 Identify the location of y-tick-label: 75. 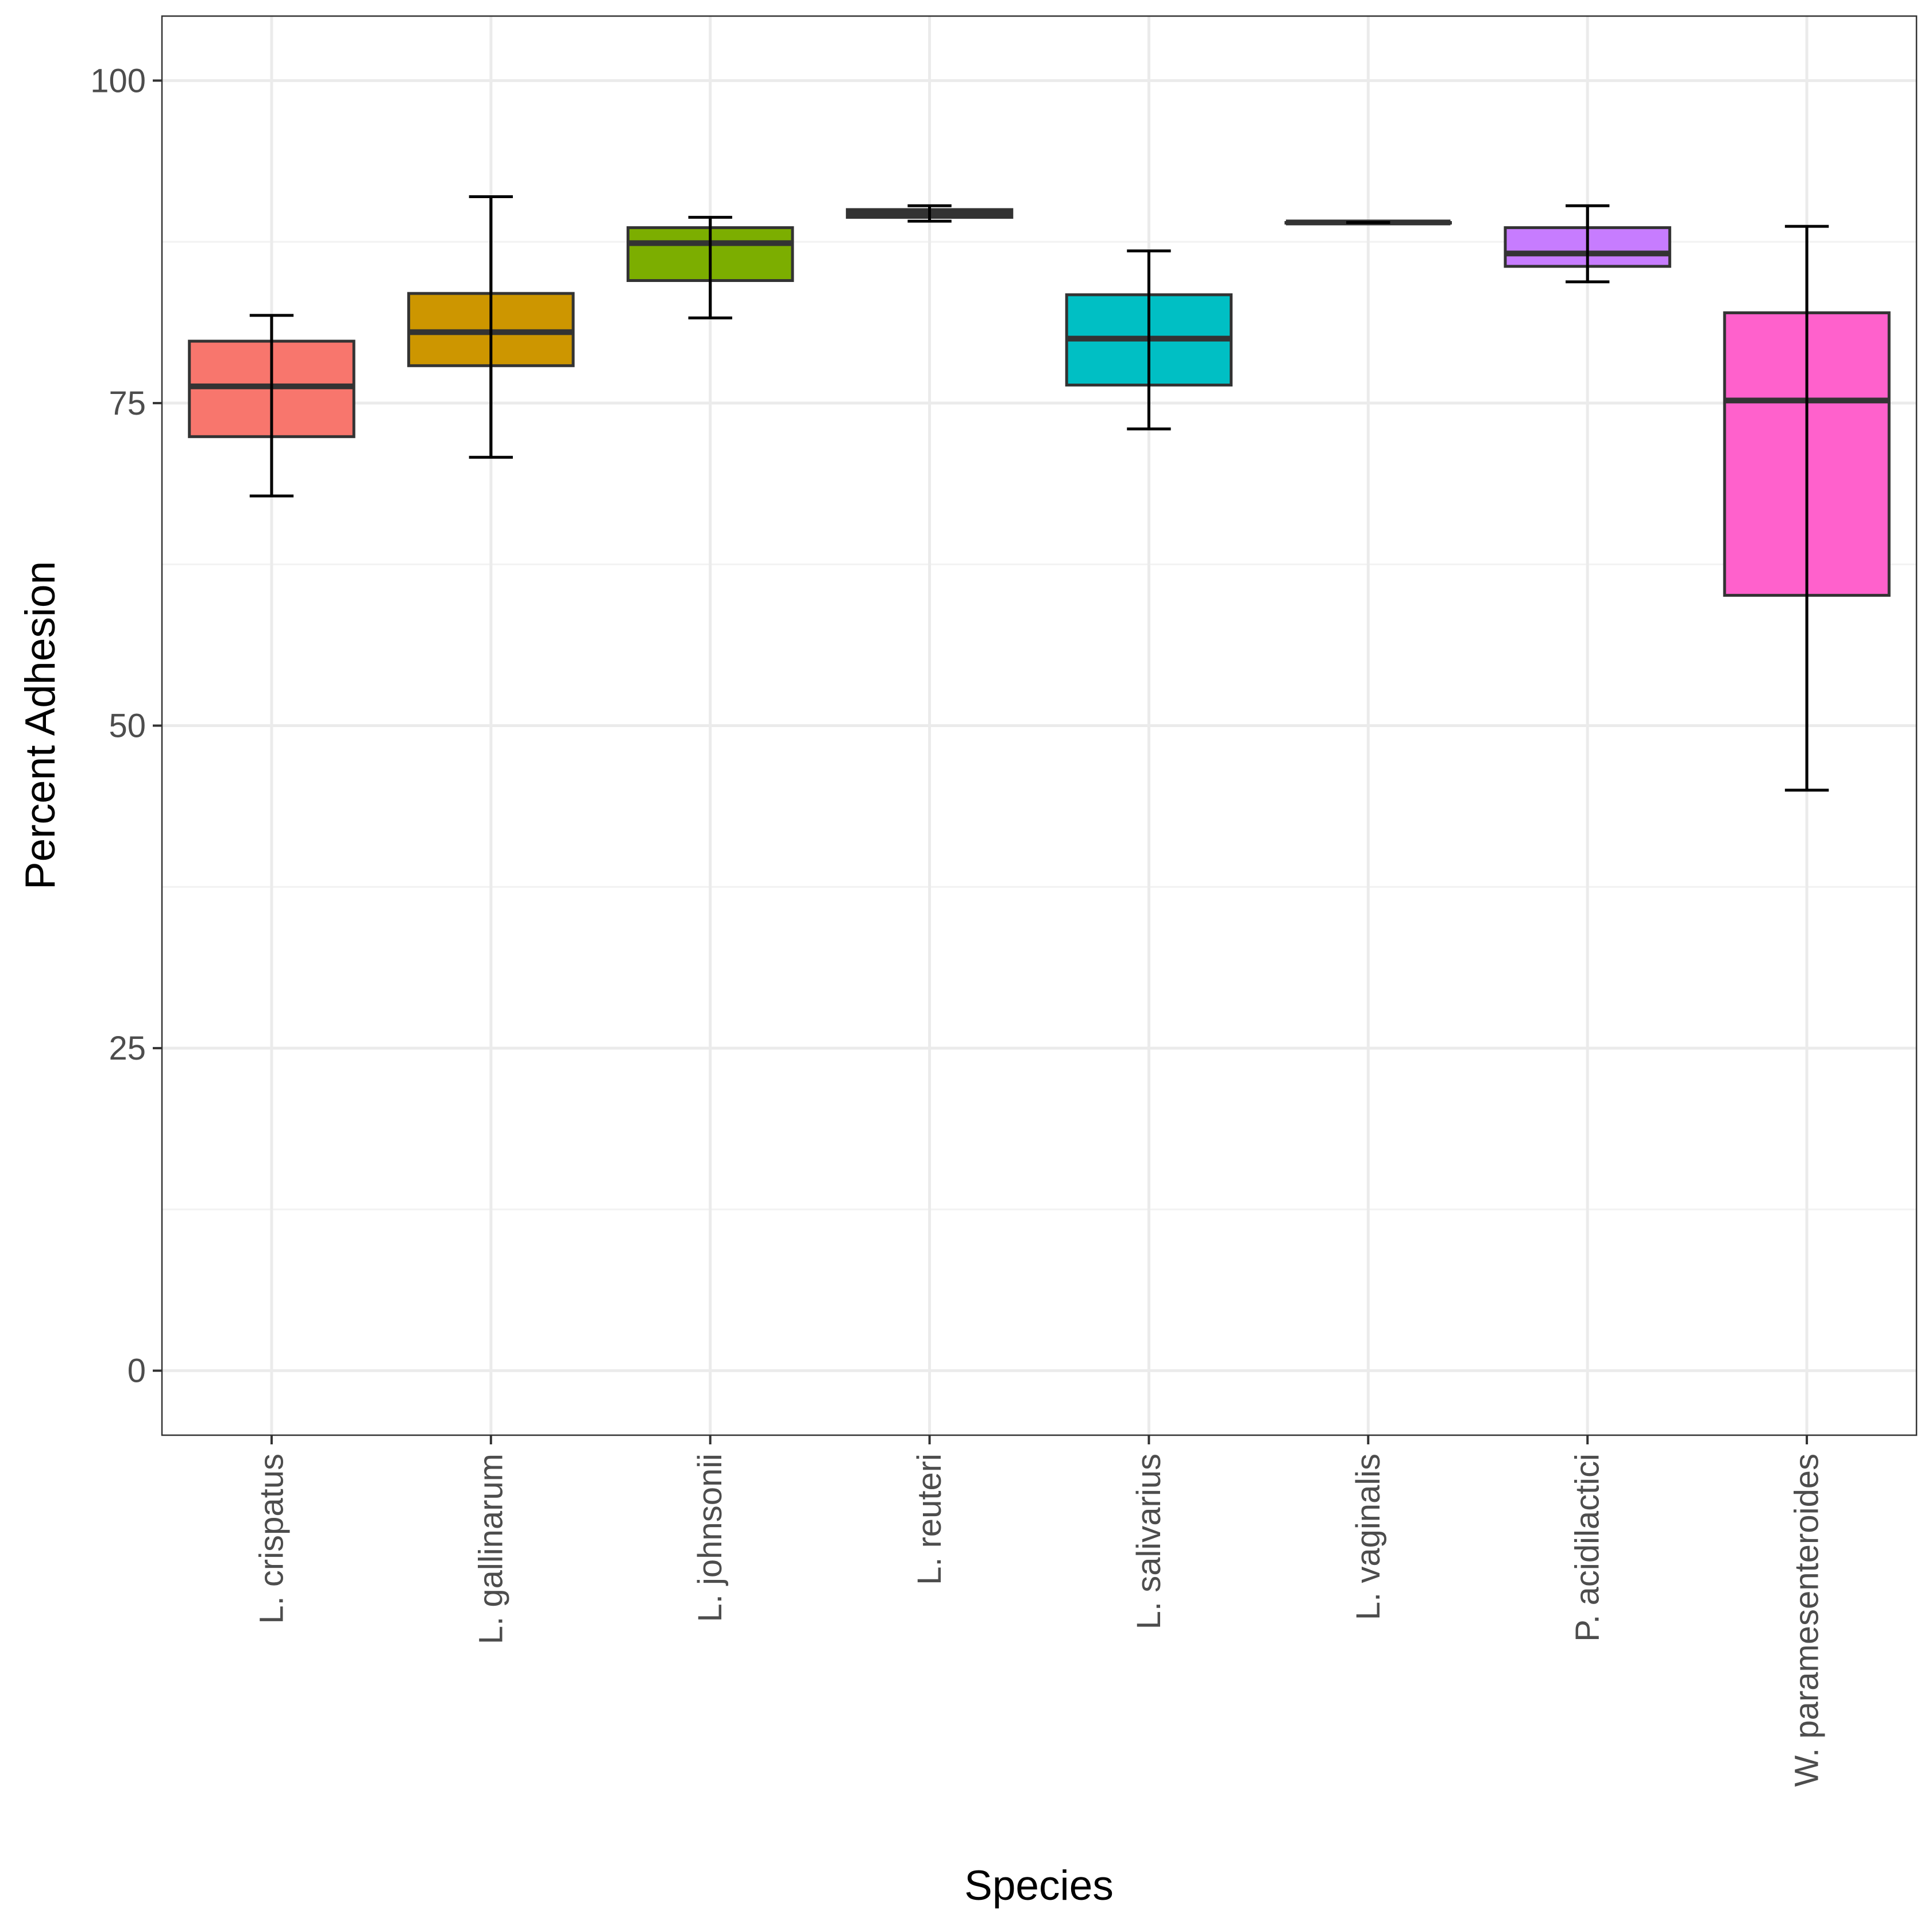
(127, 403).